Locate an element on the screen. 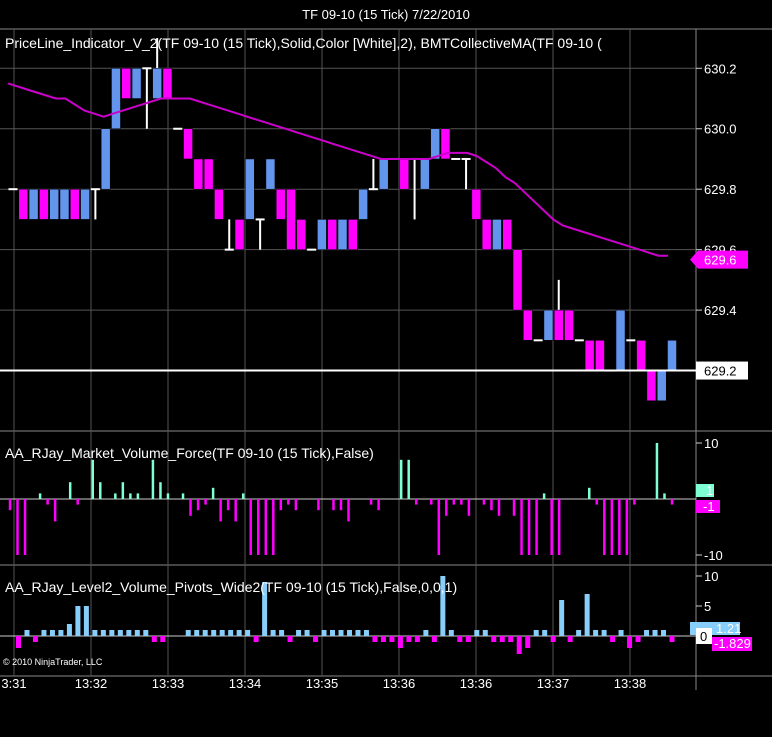 The width and height of the screenshot is (772, 737). volume-marker-label: -1.829 is located at coordinates (732, 643).